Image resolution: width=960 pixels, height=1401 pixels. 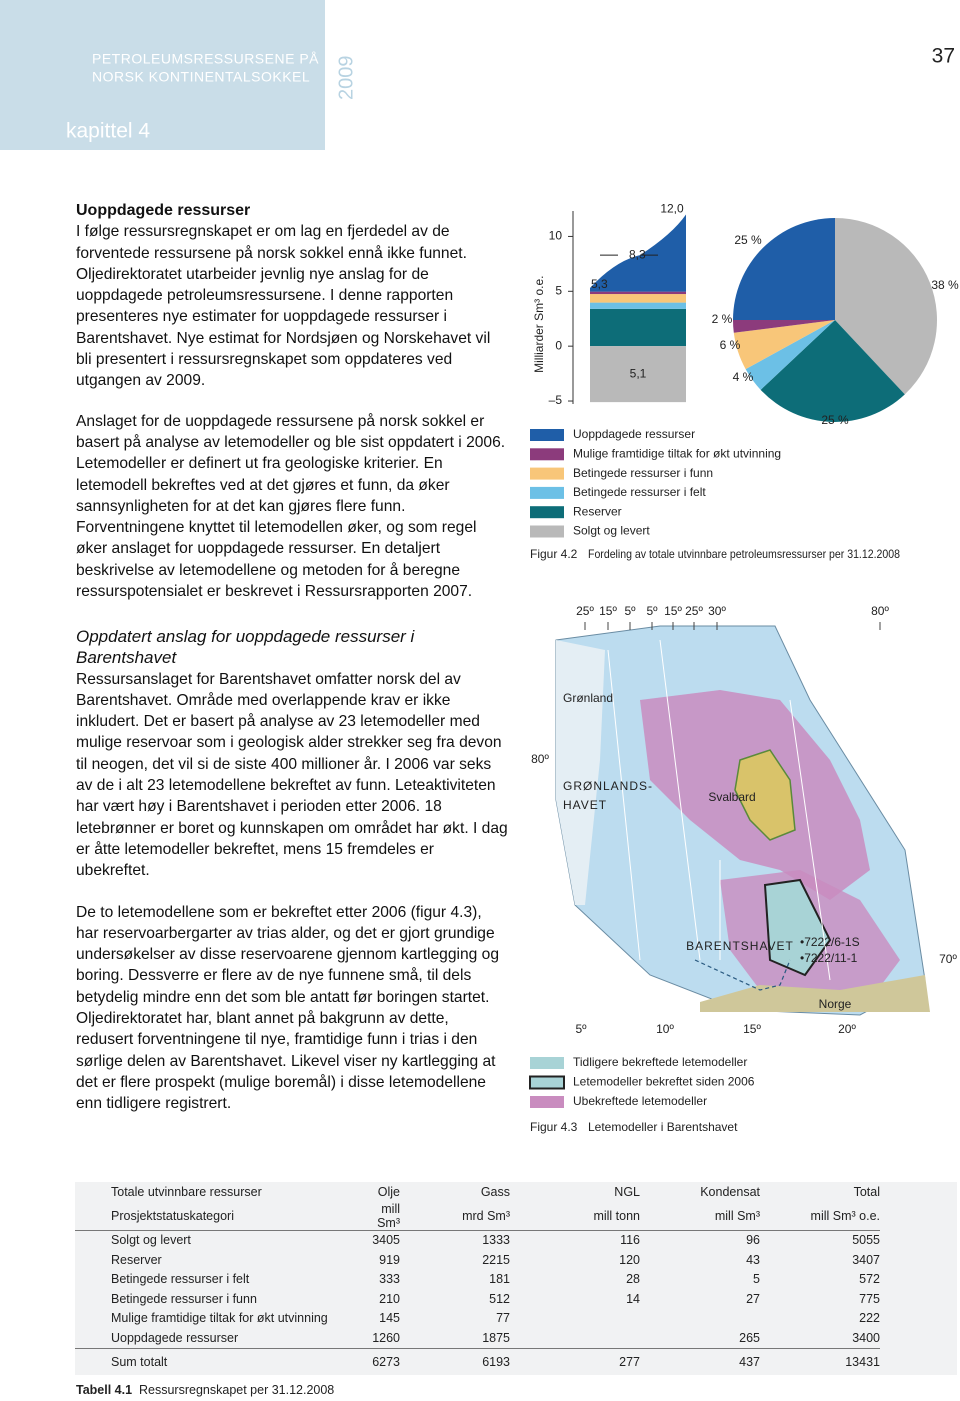 What do you see at coordinates (730, 1191) in the screenshot?
I see `table-cell: Kondensat` at bounding box center [730, 1191].